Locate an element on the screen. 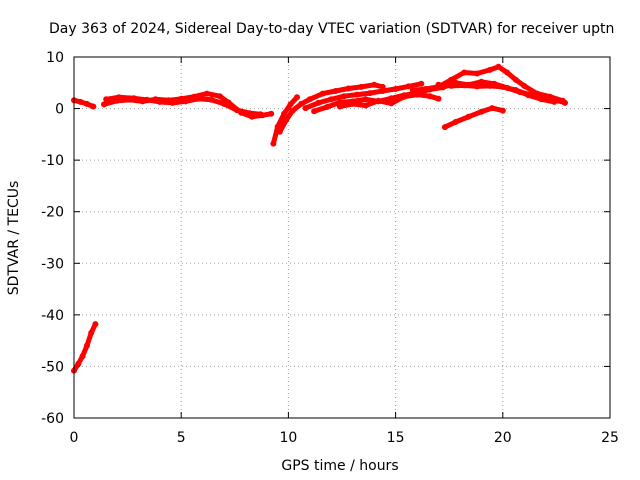 The height and width of the screenshot is (480, 640). data-series-track-f is located at coordinates (331, 108).